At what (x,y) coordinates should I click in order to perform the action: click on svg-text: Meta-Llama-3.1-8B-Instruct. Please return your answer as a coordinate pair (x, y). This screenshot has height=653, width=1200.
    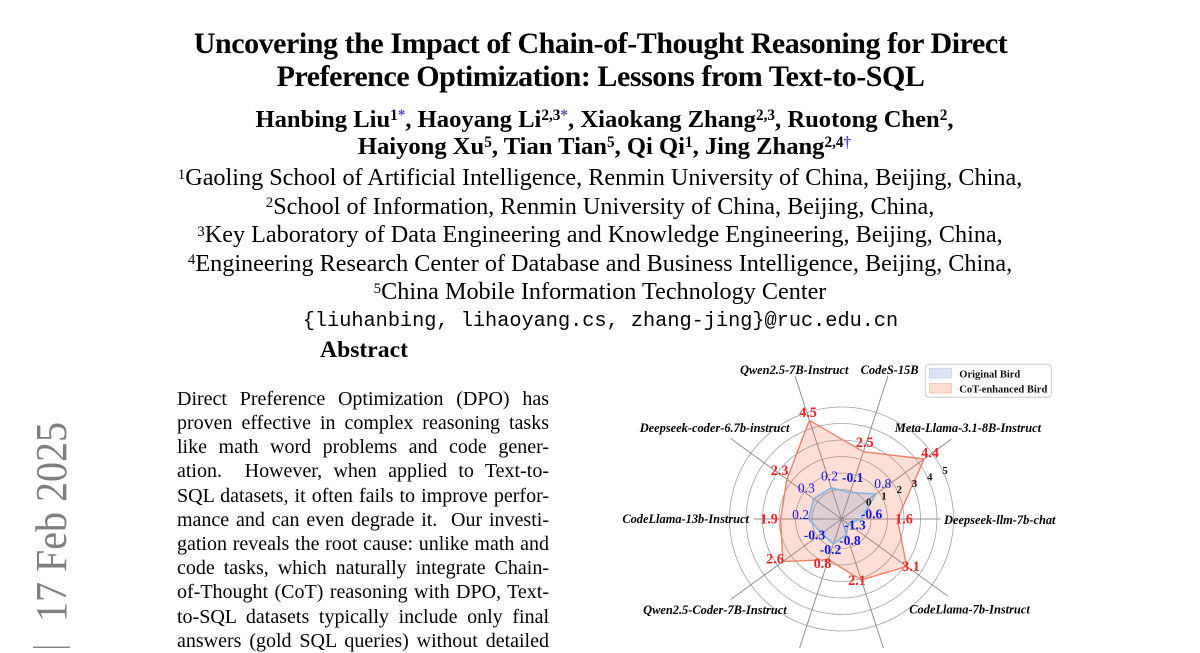
    Looking at the image, I should click on (968, 428).